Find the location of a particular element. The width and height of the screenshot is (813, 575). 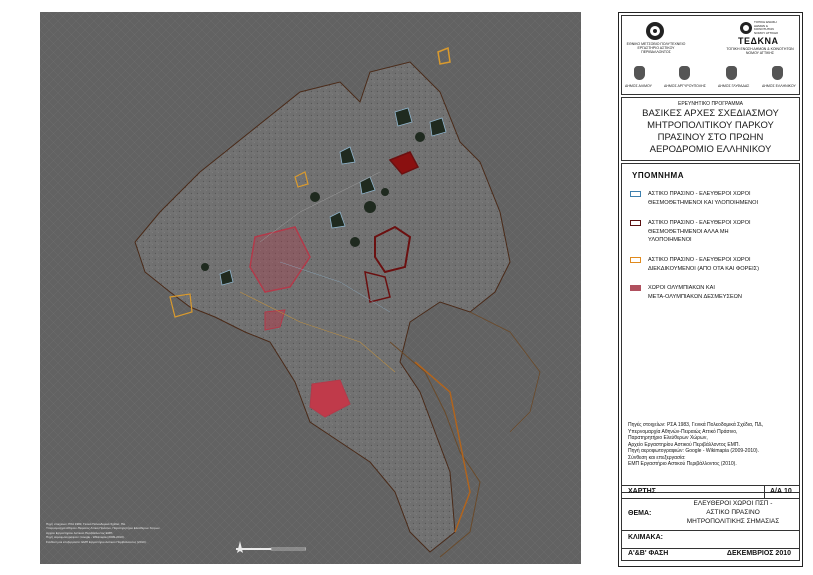

org-left-line: ΕΘΝΙΚΟ ΜΕΤΣΟΒΙΟ ΠΟΛΥΤΕΧΝΕΙΟ is located at coordinates (656, 44).